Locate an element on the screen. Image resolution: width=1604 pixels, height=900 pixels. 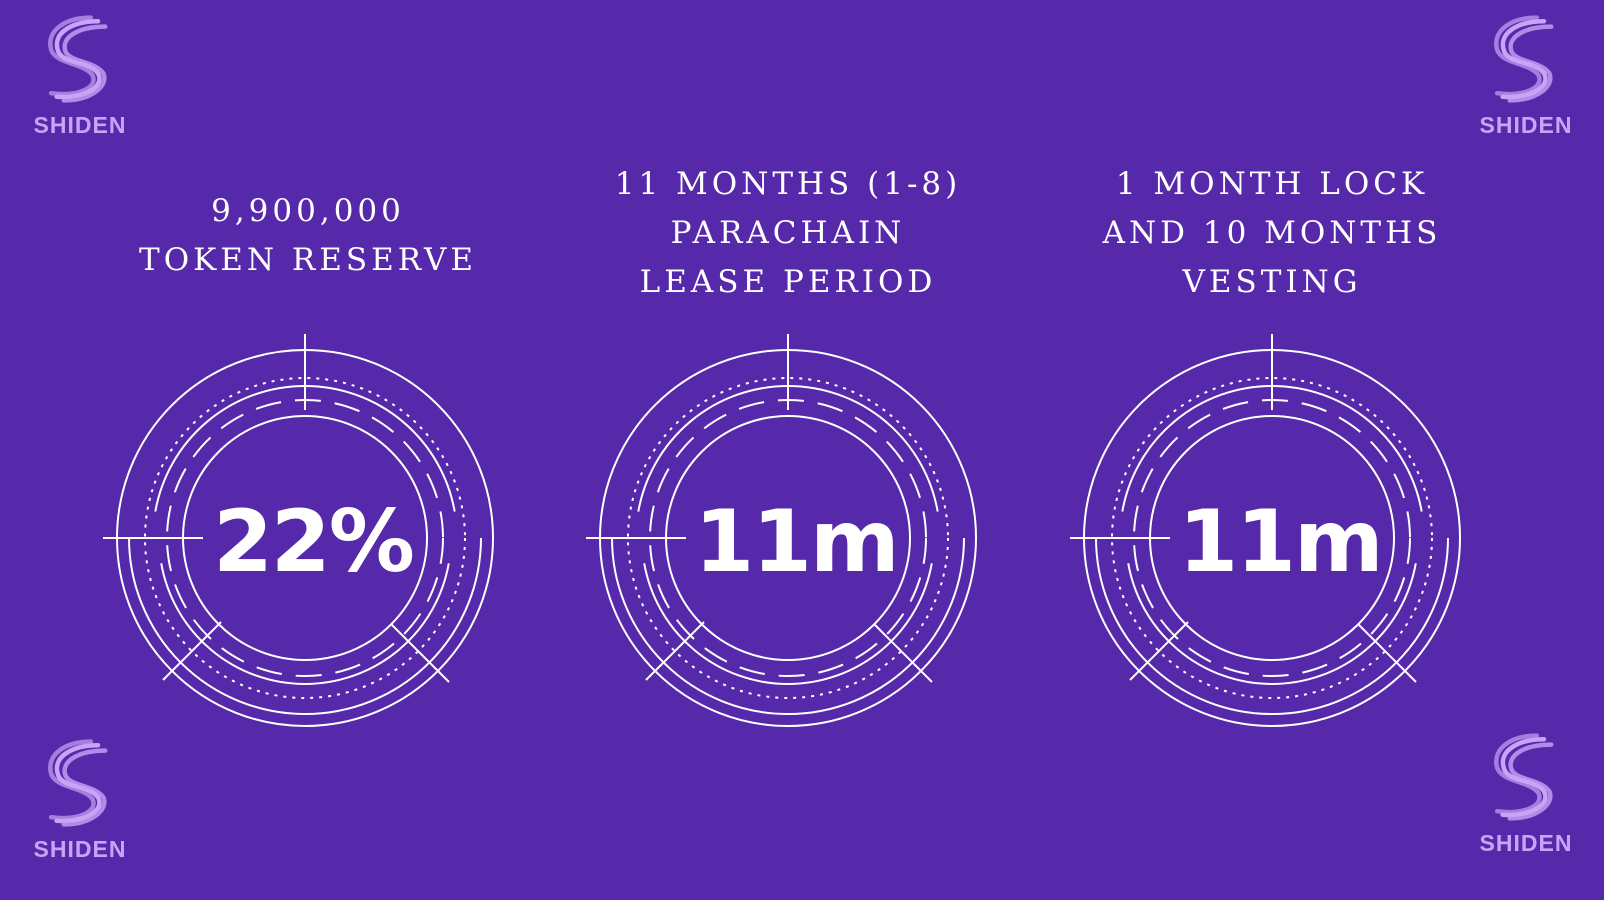
caption-line: 1 MONTH LOCK is located at coordinates (1272, 184).